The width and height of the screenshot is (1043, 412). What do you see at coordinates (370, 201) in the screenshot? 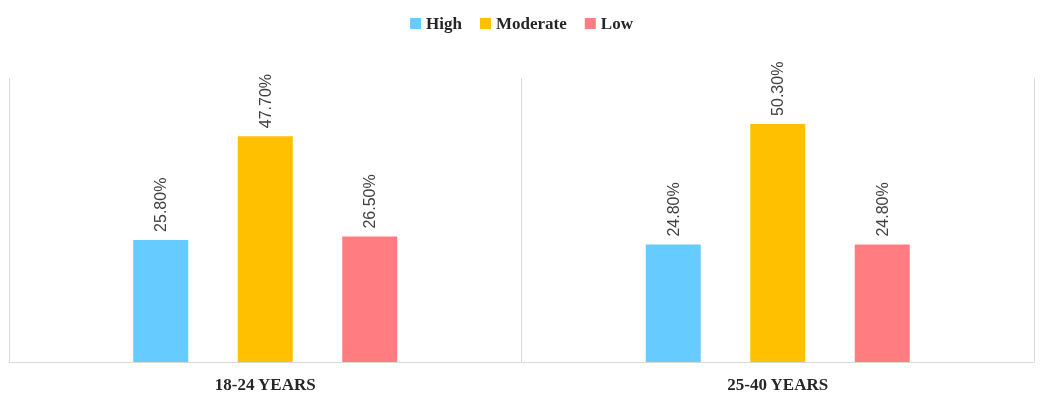
I see `data-label: 26.50%` at bounding box center [370, 201].